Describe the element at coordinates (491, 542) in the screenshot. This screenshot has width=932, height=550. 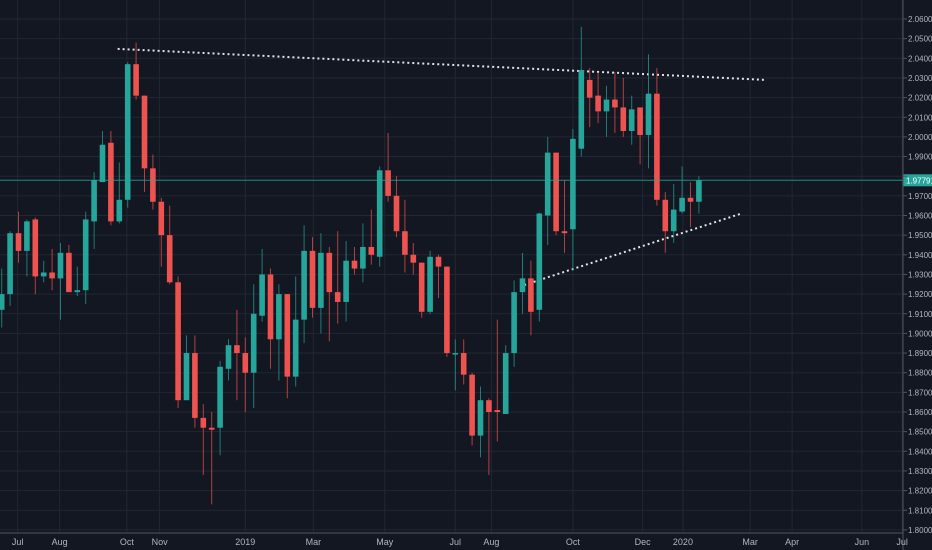
I see `x-tick-label: Aug` at that location.